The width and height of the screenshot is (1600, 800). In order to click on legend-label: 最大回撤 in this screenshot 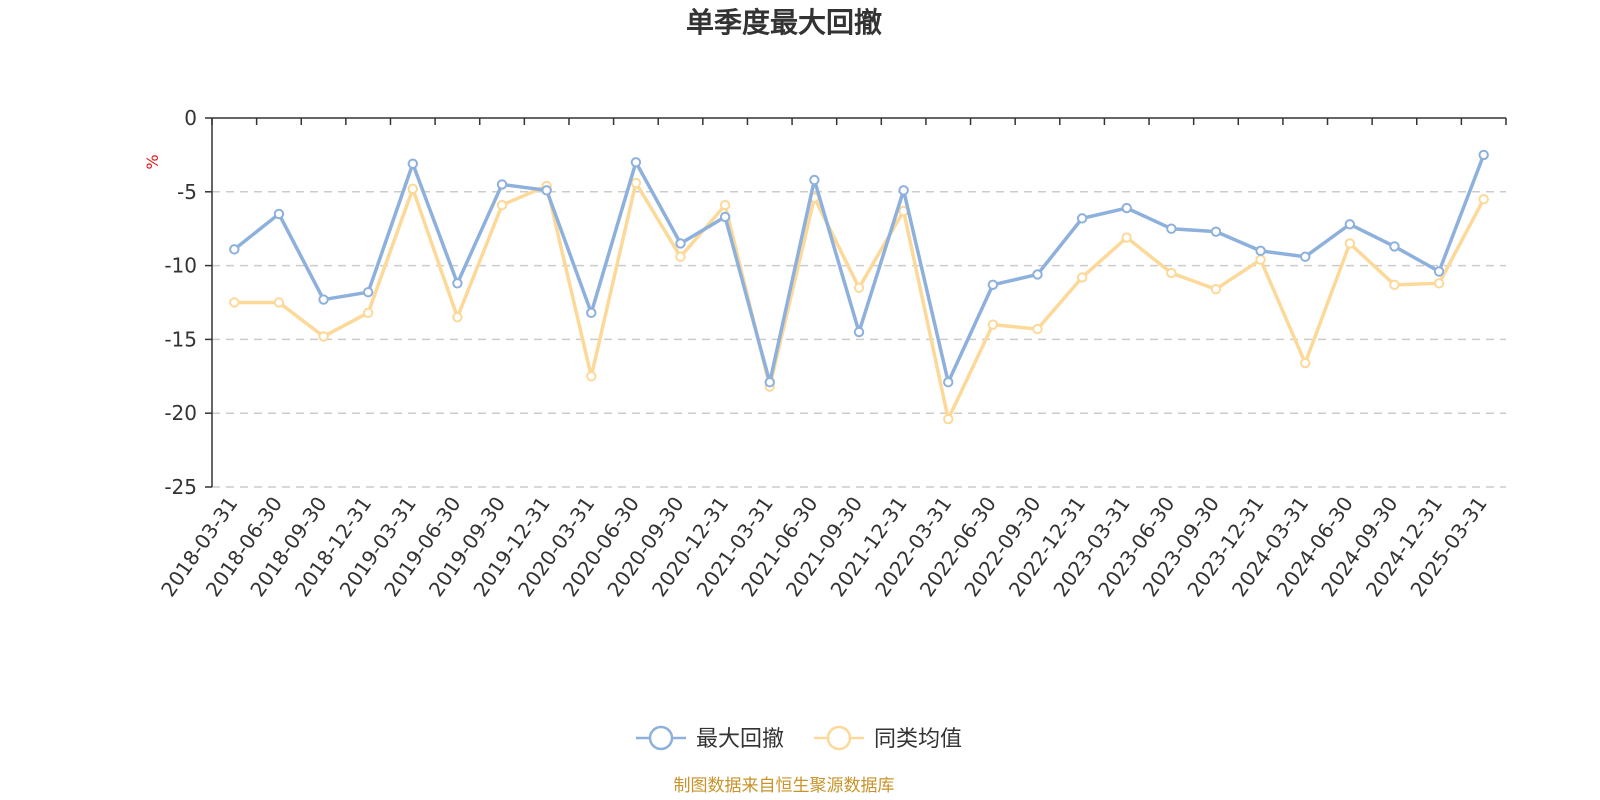, I will do `click(740, 739)`.